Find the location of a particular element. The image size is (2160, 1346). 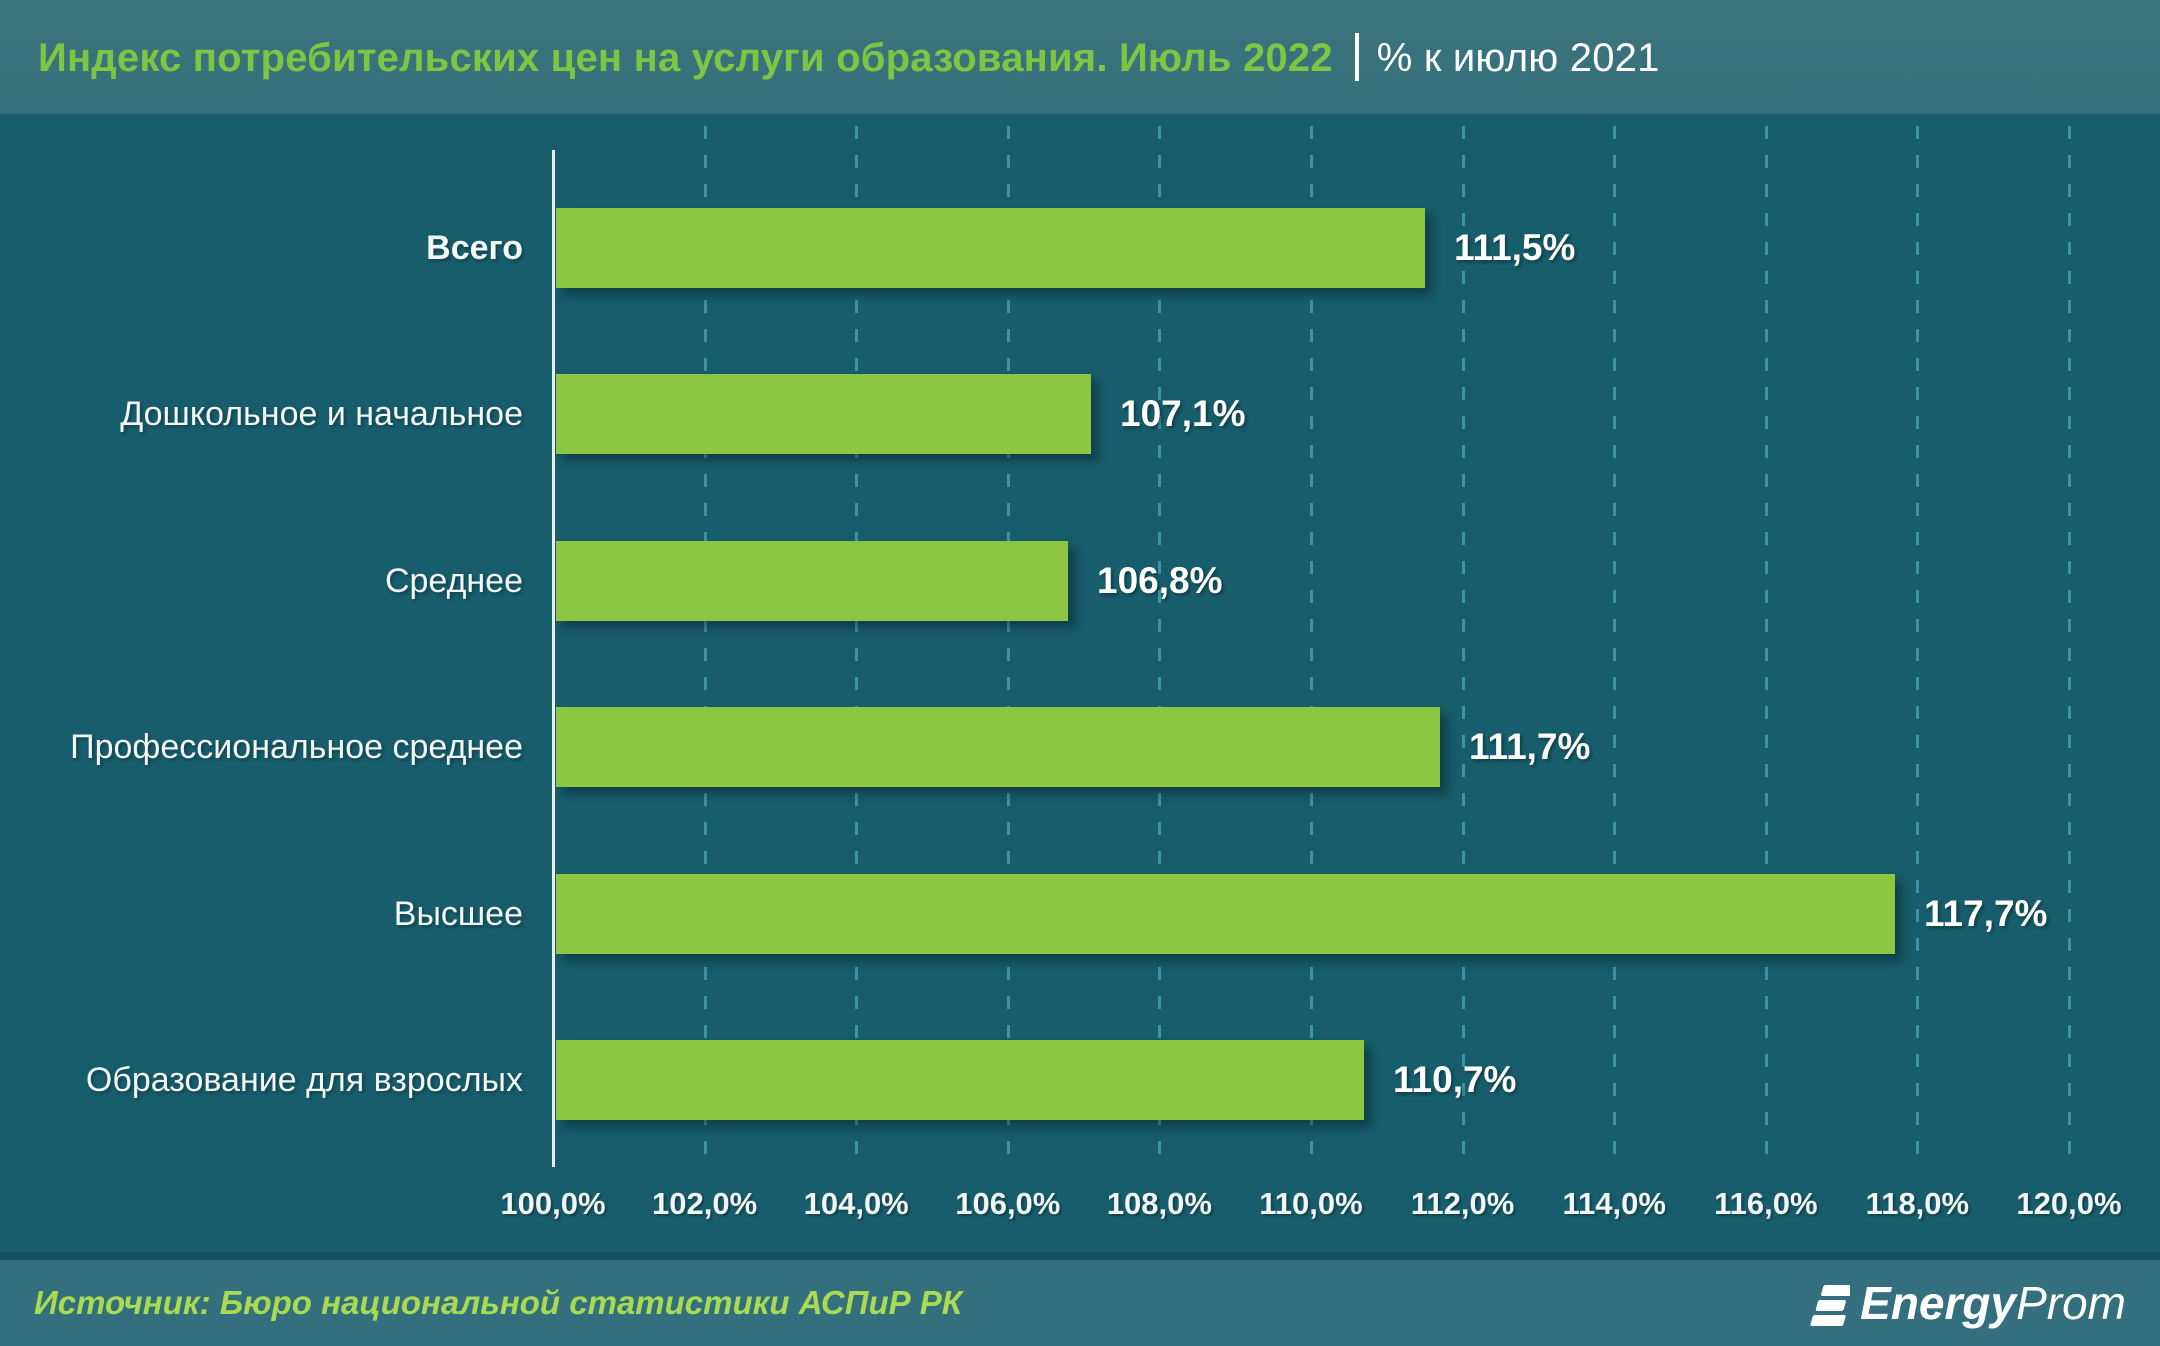

energyprom-logo: EnergyProm is located at coordinates (1960, 1303).